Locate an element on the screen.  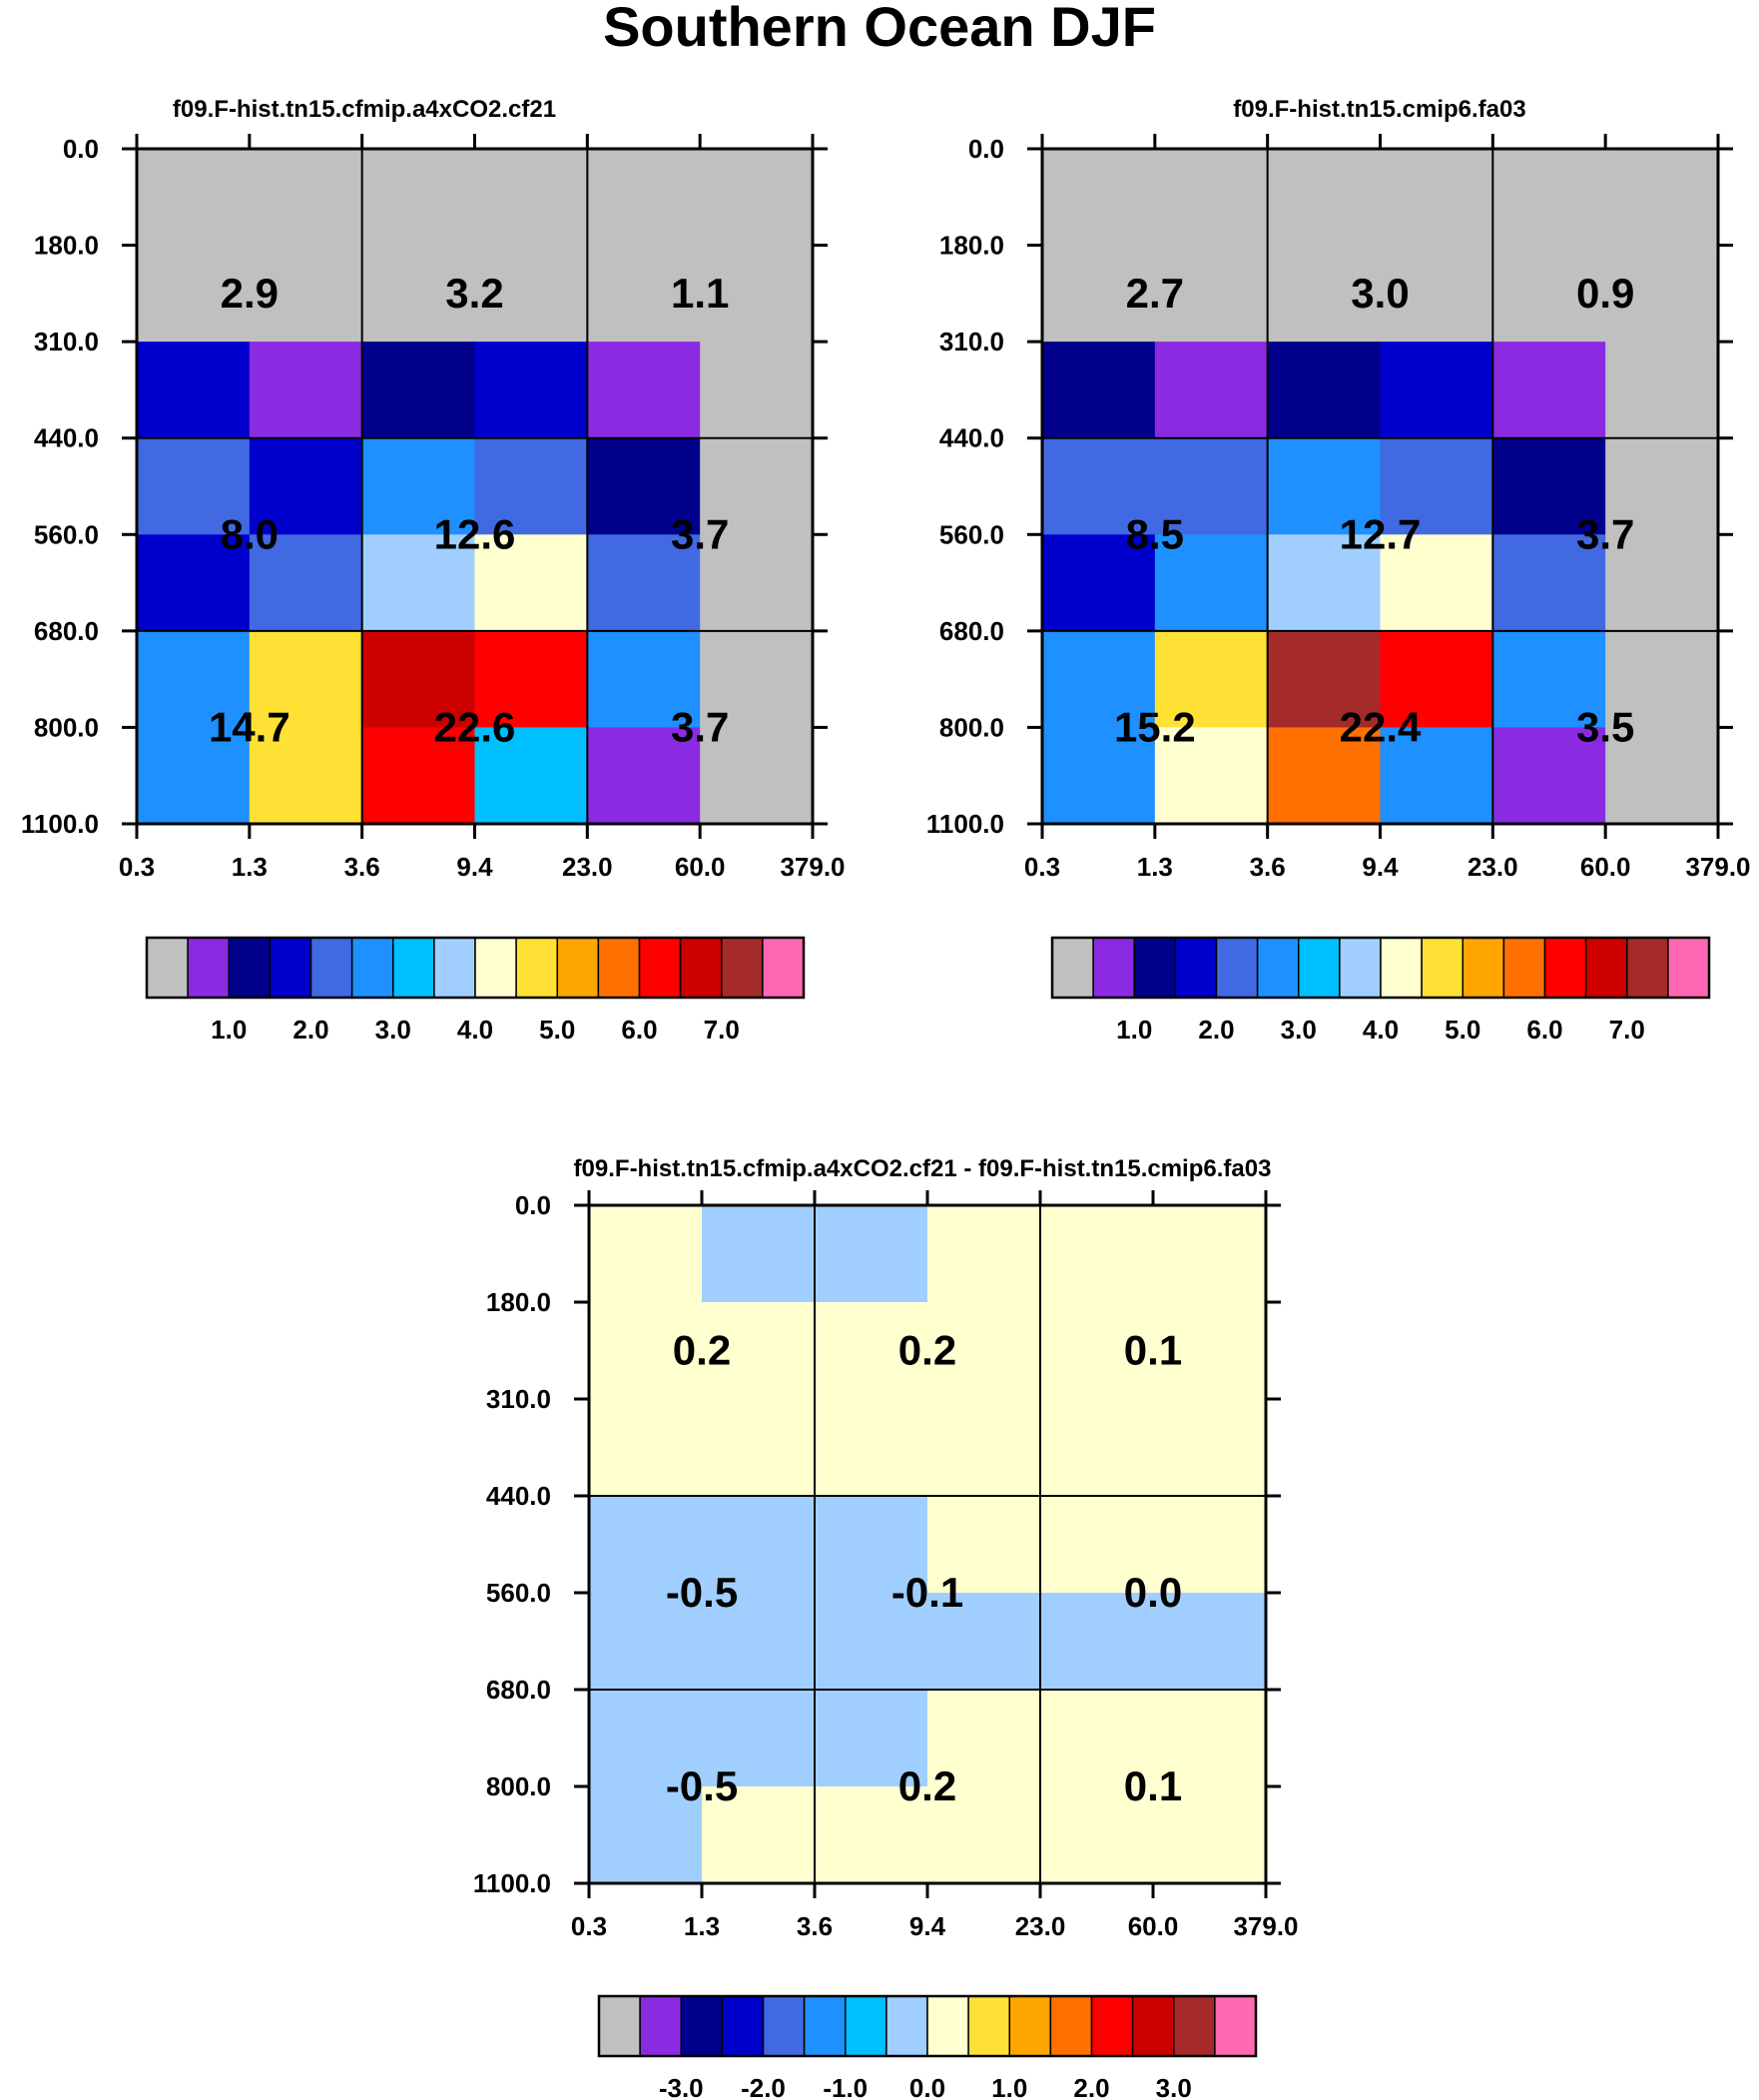
data-label: 12.7 is located at coordinates (1381, 533).